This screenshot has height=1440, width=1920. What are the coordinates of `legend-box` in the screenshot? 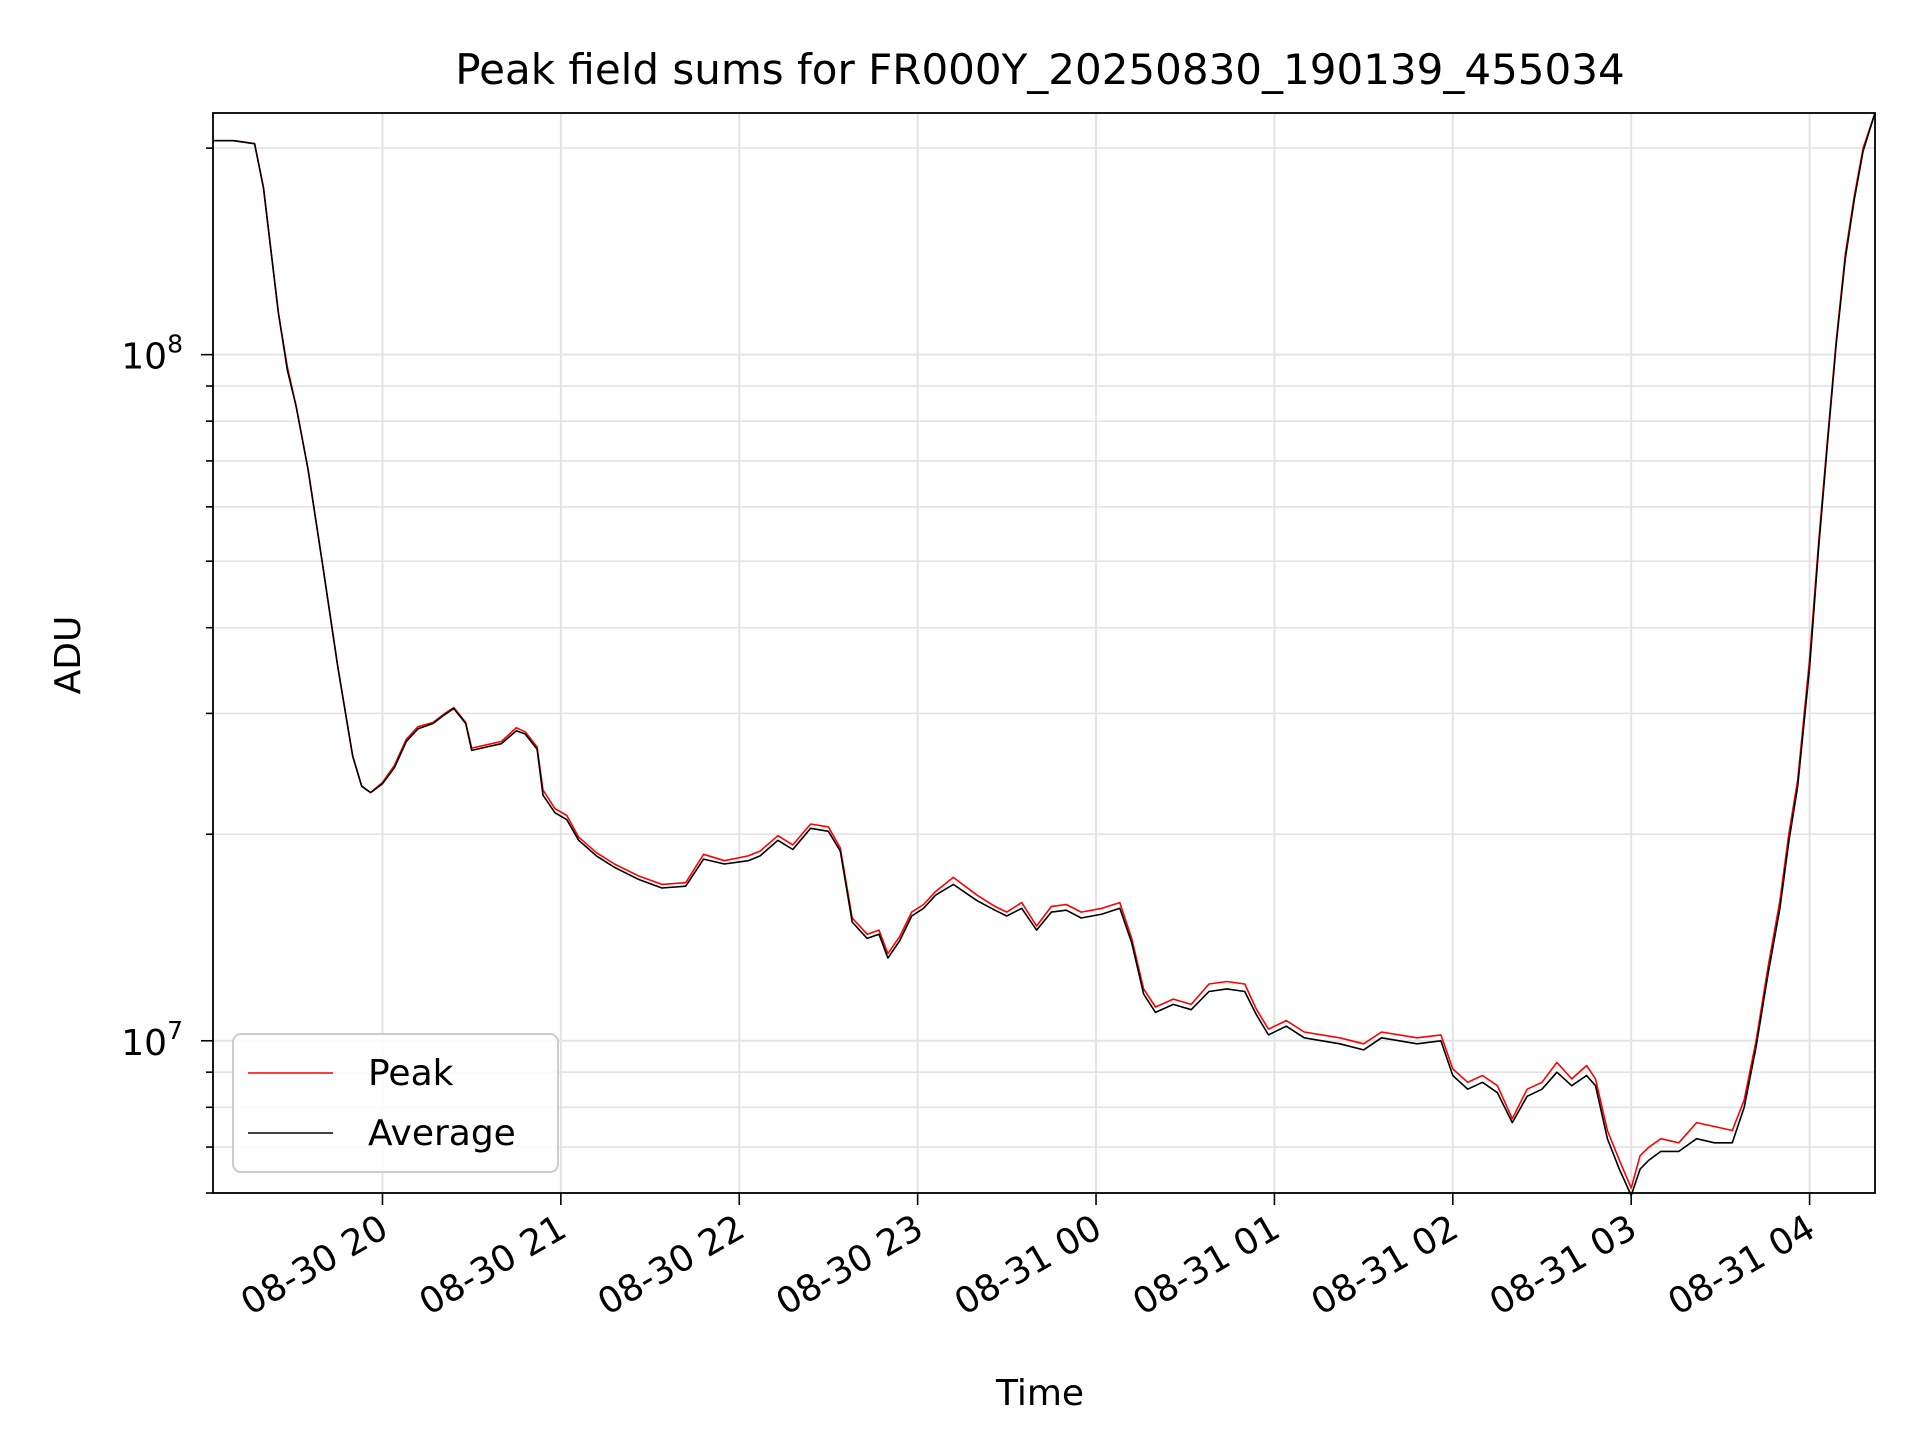 It's located at (395, 1103).